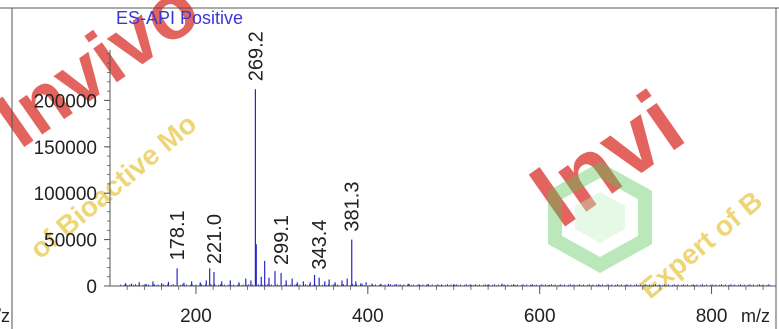 The image size is (779, 329). Describe the element at coordinates (320, 245) in the screenshot. I see `peak-label: 343.4` at that location.